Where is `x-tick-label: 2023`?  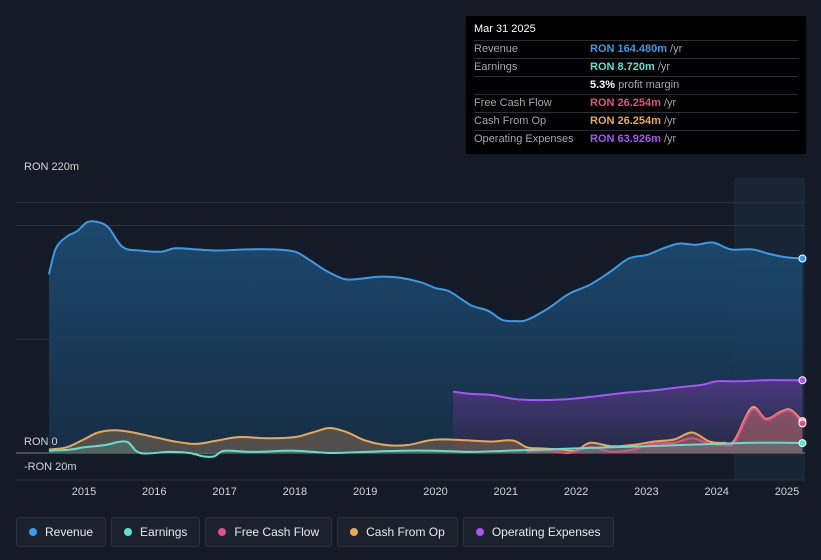 x-tick-label: 2023 is located at coordinates (646, 492).